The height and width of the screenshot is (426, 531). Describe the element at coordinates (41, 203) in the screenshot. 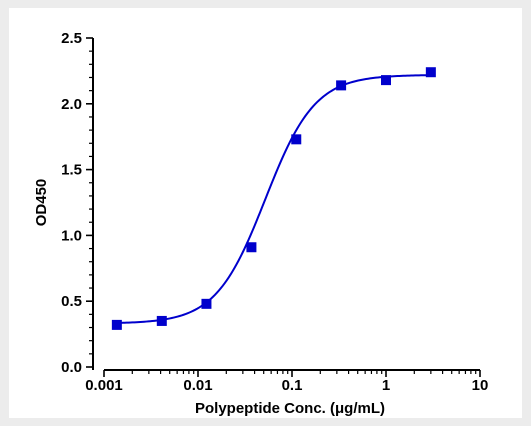

I see `y-axis-title: OD450` at that location.